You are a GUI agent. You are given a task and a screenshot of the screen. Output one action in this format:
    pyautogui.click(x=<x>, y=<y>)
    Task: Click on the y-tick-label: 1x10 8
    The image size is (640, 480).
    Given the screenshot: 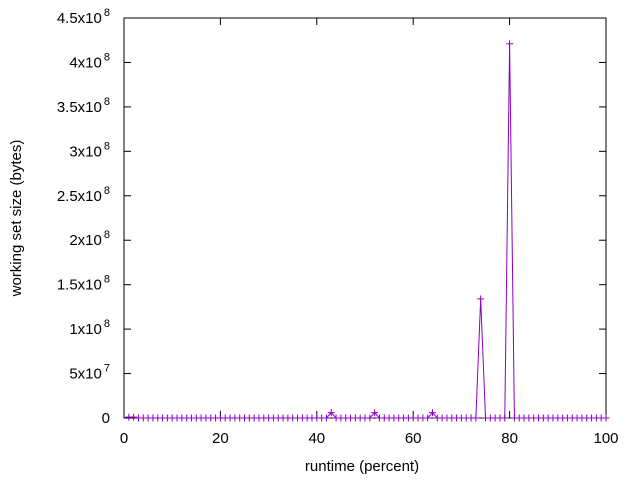 What is the action you would take?
    pyautogui.click(x=89, y=328)
    